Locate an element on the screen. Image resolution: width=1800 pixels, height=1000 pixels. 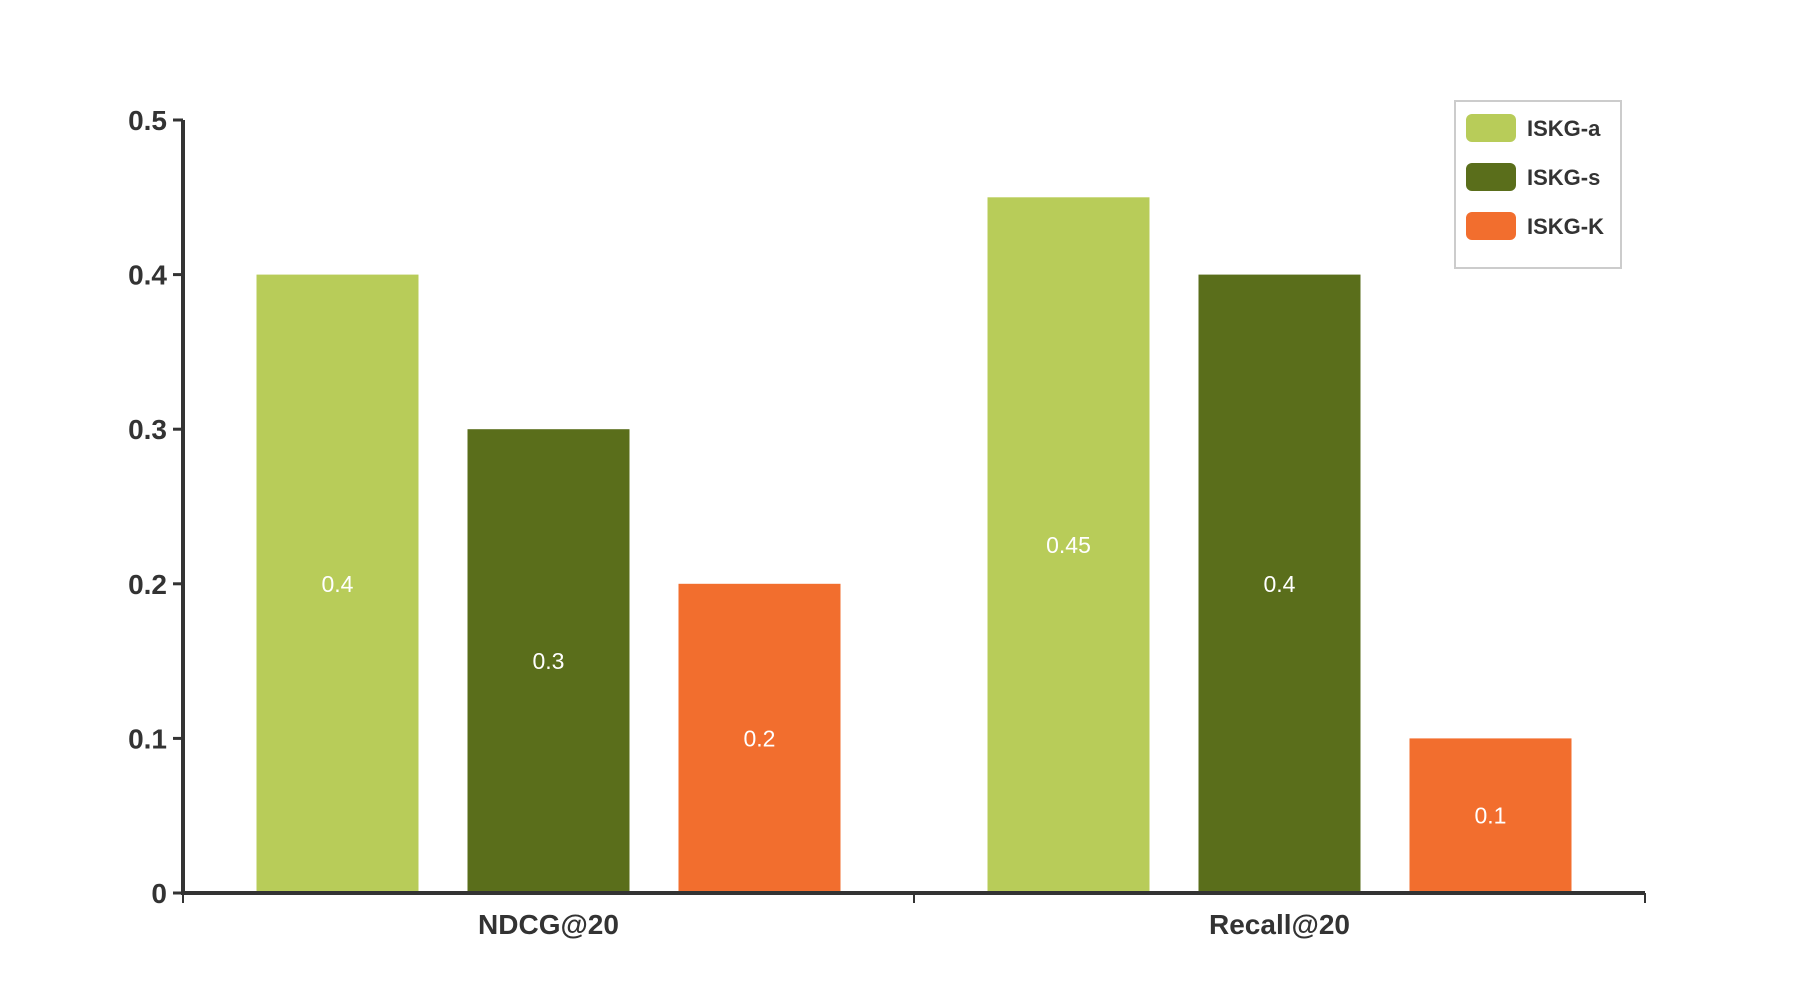
legend-swatch-iskg-s is located at coordinates (1491, 177).